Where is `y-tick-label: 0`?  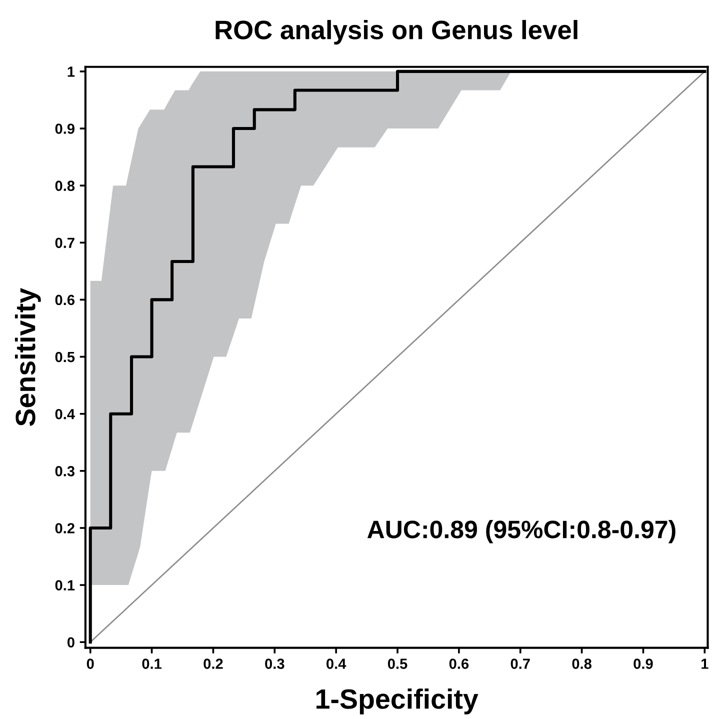 y-tick-label: 0 is located at coordinates (70, 642).